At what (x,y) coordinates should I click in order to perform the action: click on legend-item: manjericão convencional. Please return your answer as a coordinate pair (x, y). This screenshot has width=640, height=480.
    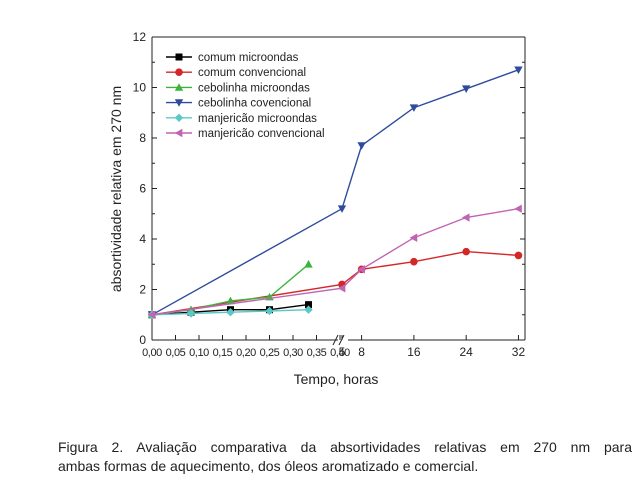
    Looking at the image, I should click on (245, 134).